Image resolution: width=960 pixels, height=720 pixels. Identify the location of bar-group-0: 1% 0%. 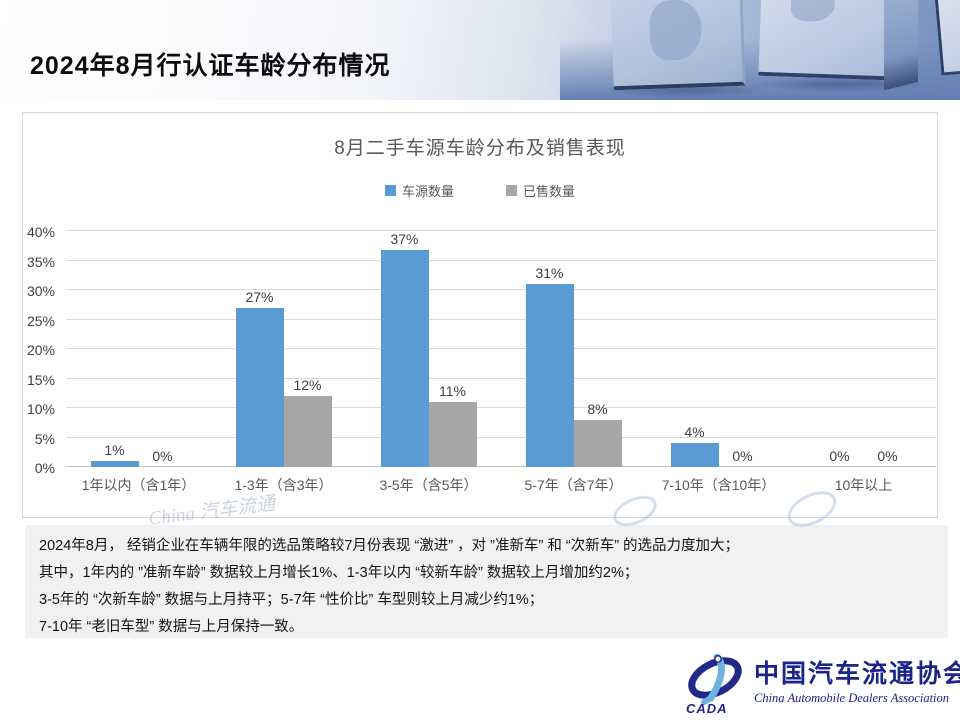
(138, 349).